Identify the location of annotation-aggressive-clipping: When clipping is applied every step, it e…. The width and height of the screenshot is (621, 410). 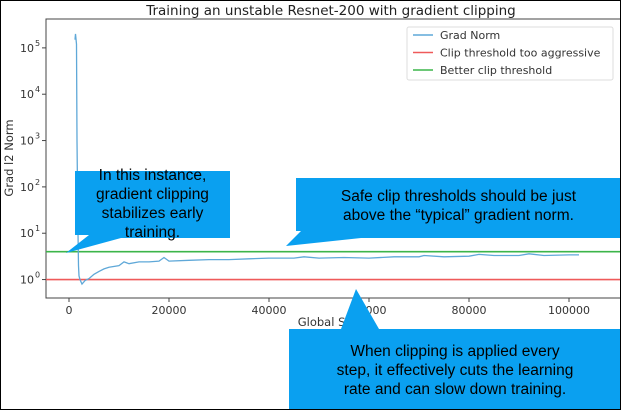
(454, 369).